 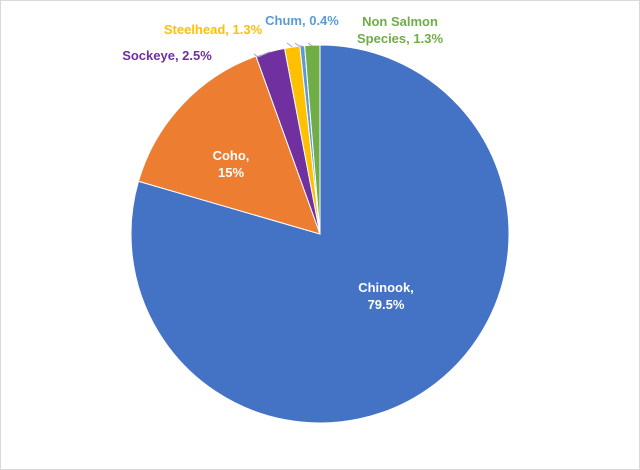 I want to click on data-label-line: 79.5%, so click(x=386, y=304).